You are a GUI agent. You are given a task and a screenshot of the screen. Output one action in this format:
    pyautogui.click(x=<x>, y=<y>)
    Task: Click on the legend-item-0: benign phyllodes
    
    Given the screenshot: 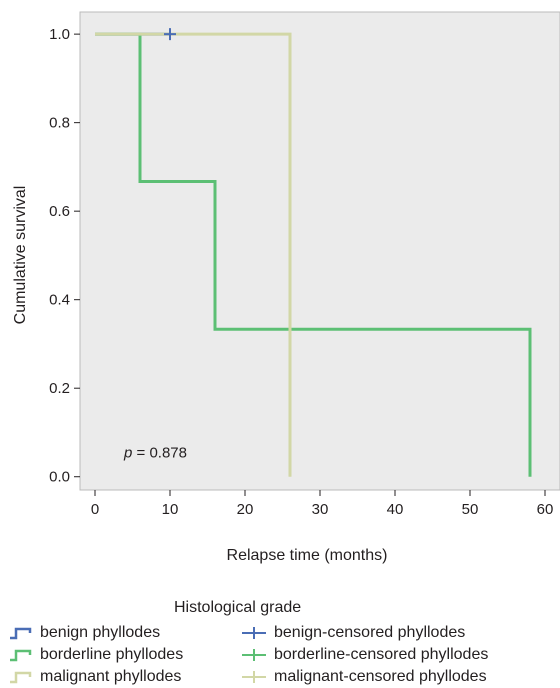 What is the action you would take?
    pyautogui.click(x=82, y=633)
    